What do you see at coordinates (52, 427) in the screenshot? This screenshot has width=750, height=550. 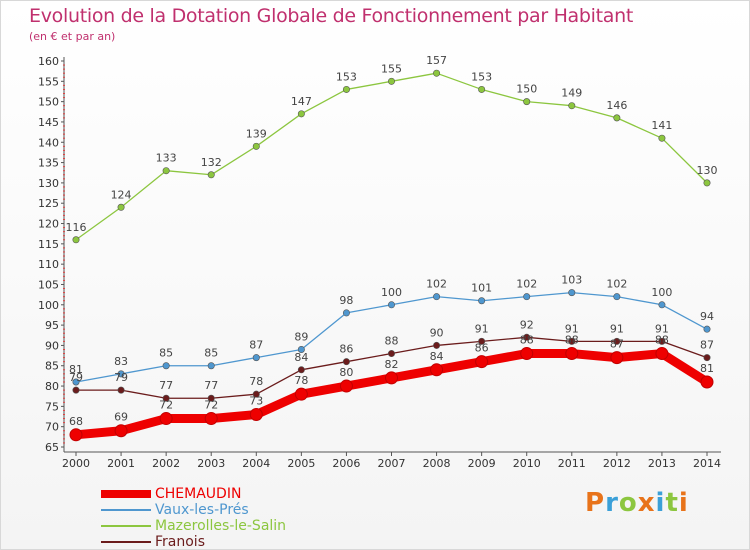 I see `y-tick-label: 70` at bounding box center [52, 427].